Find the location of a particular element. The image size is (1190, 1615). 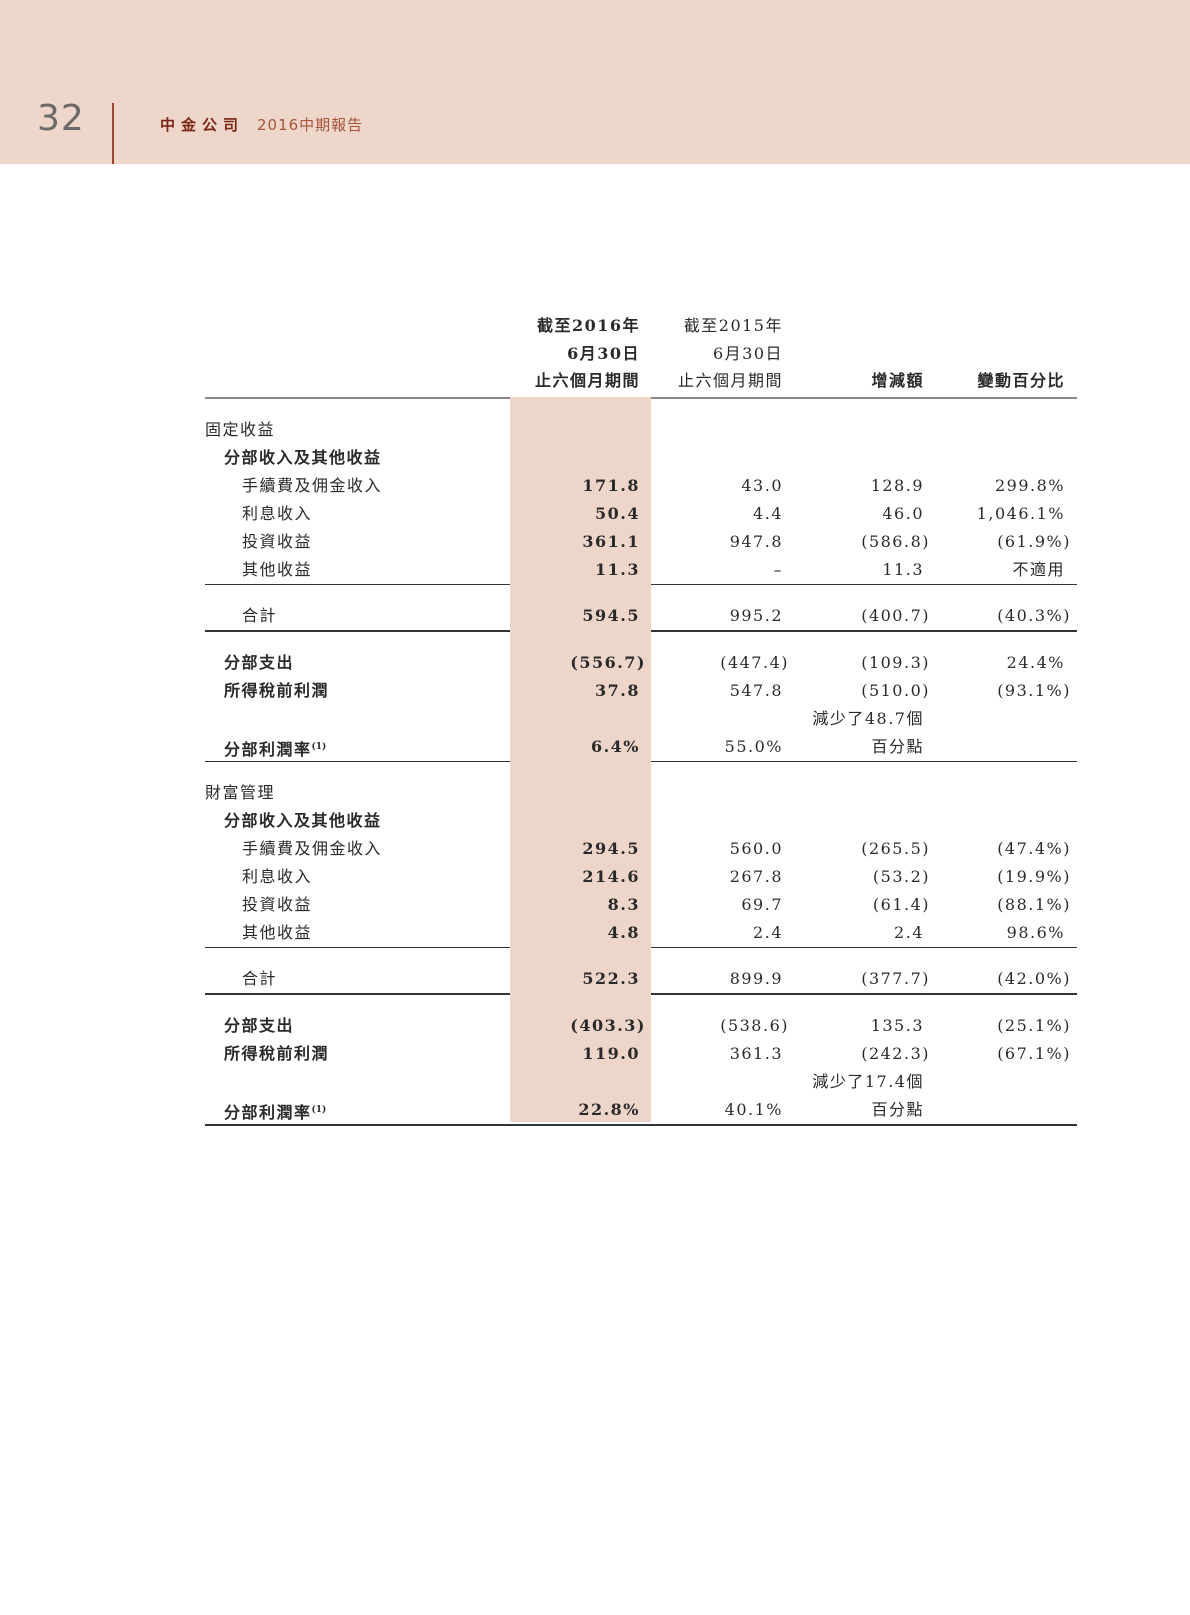

footnote-marker: (1) is located at coordinates (319, 747).